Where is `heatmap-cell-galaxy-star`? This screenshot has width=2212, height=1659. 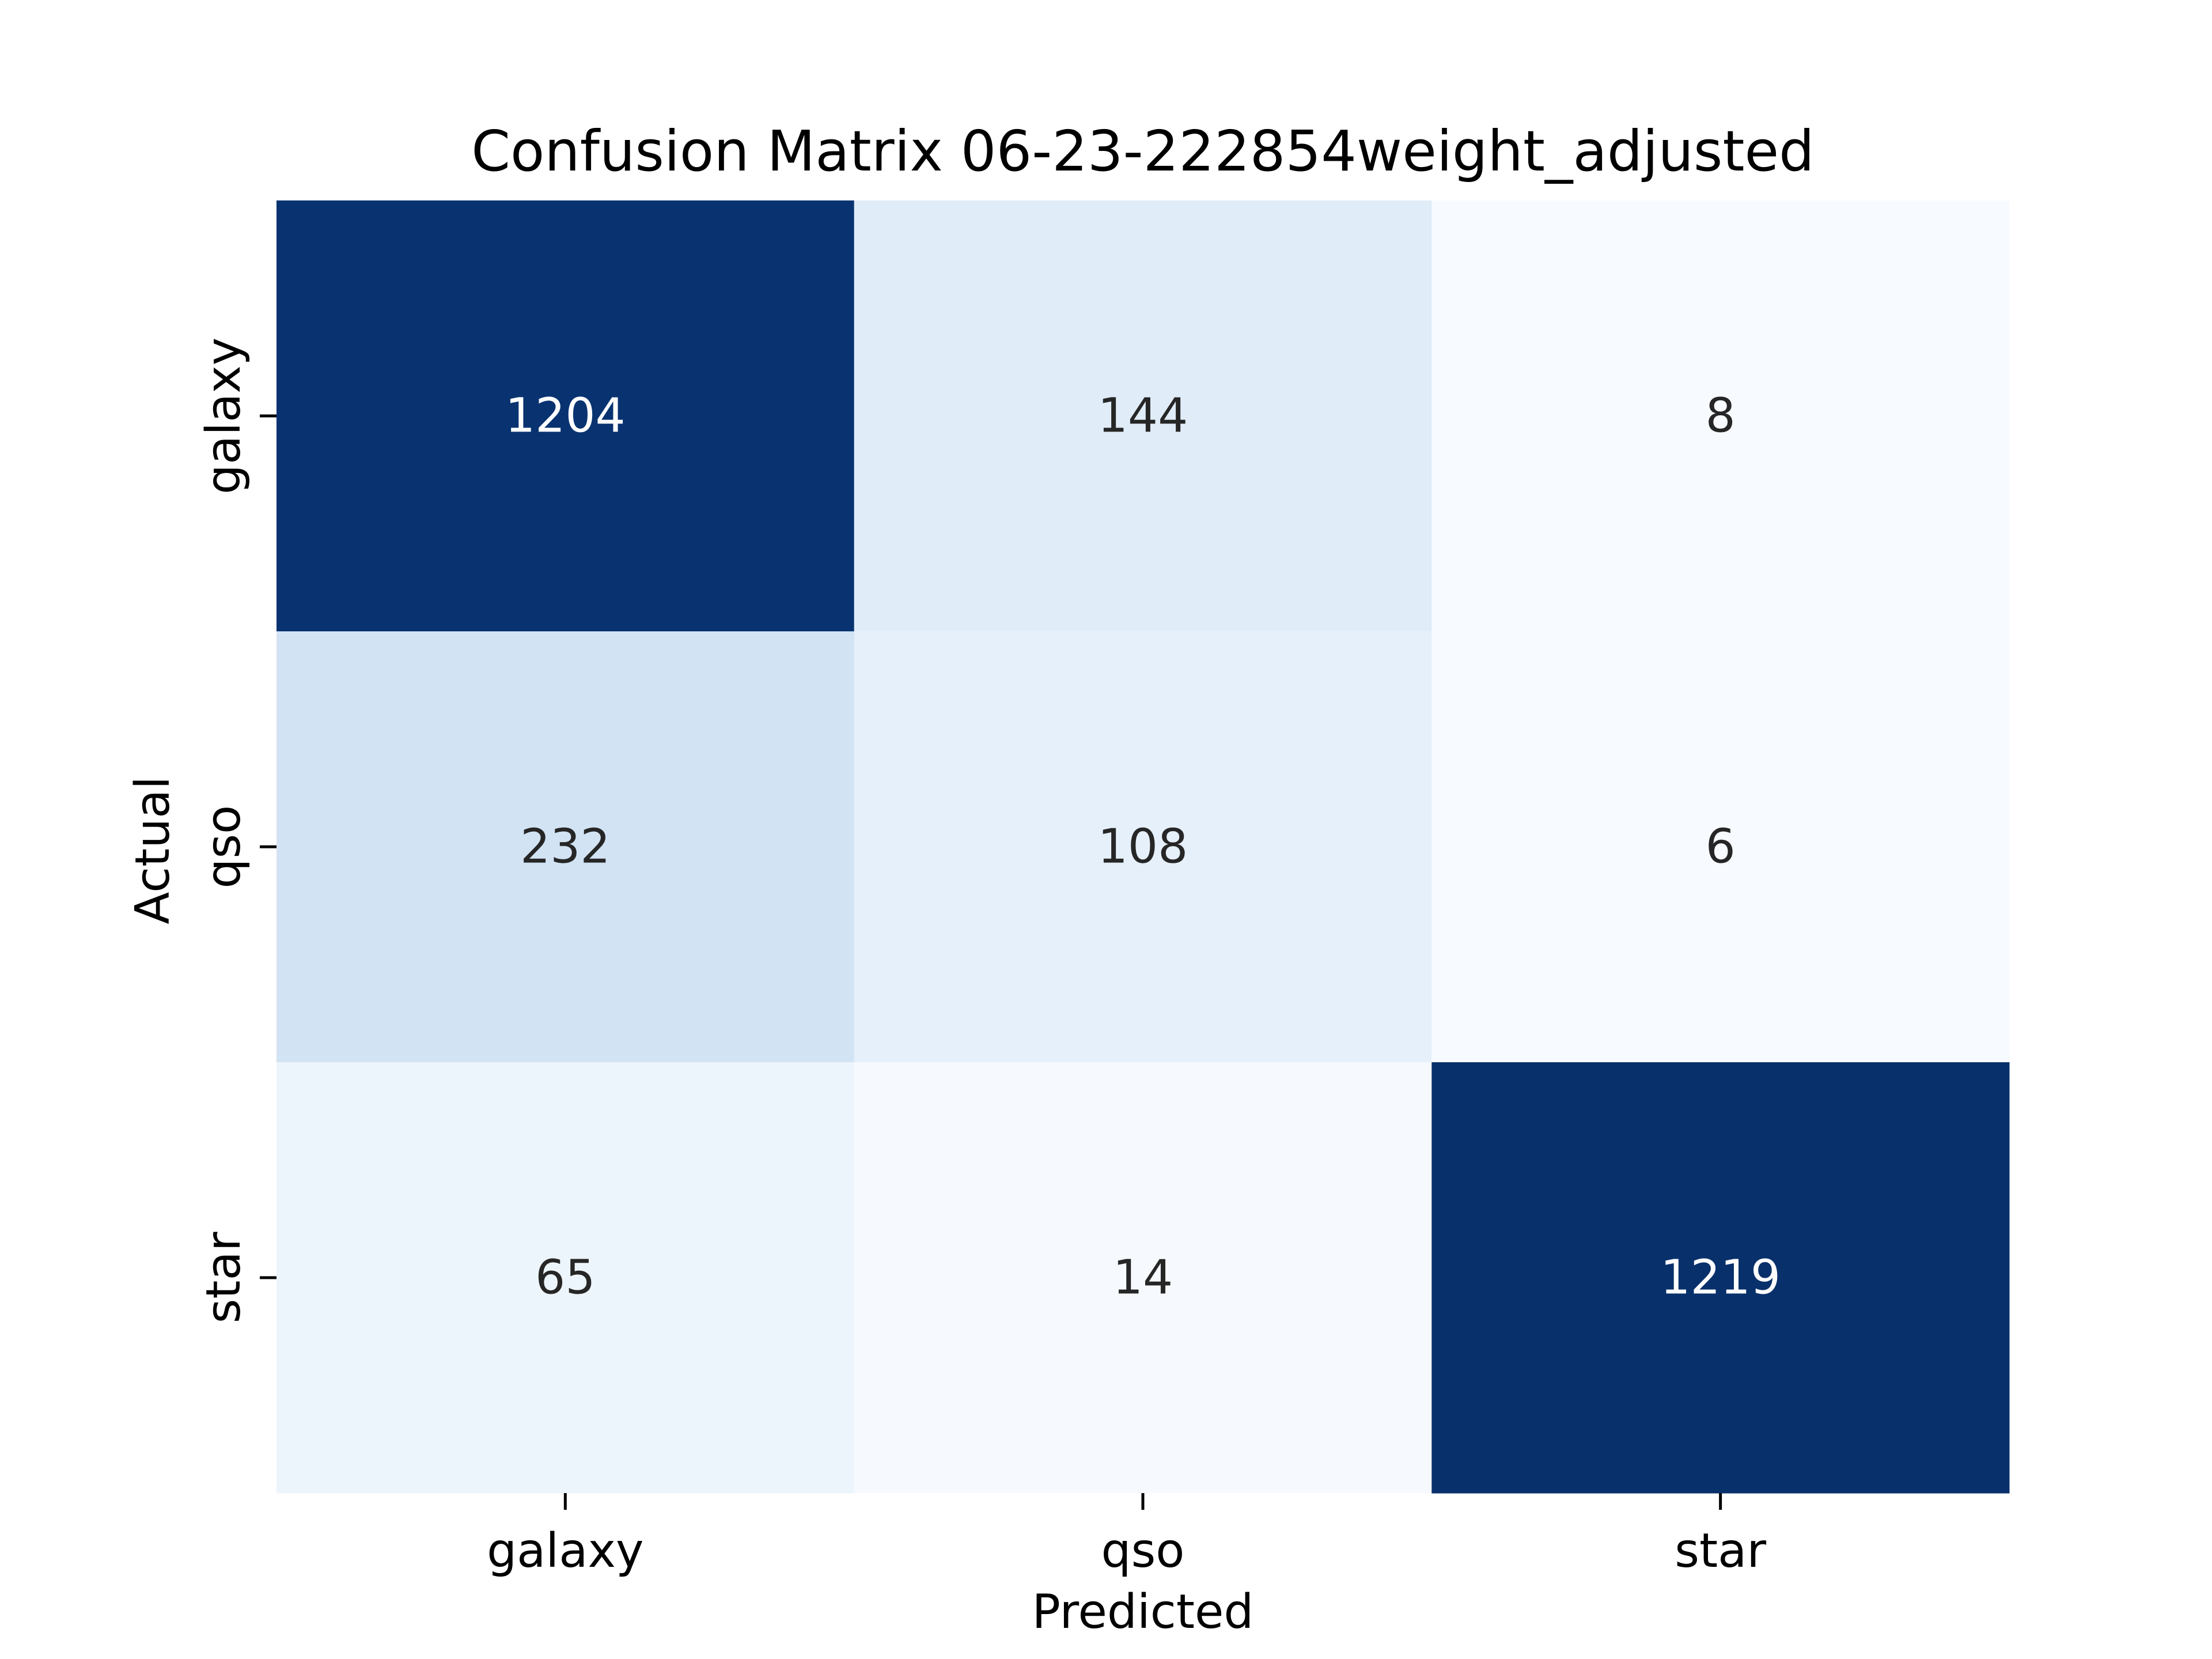 heatmap-cell-galaxy-star is located at coordinates (1720, 416).